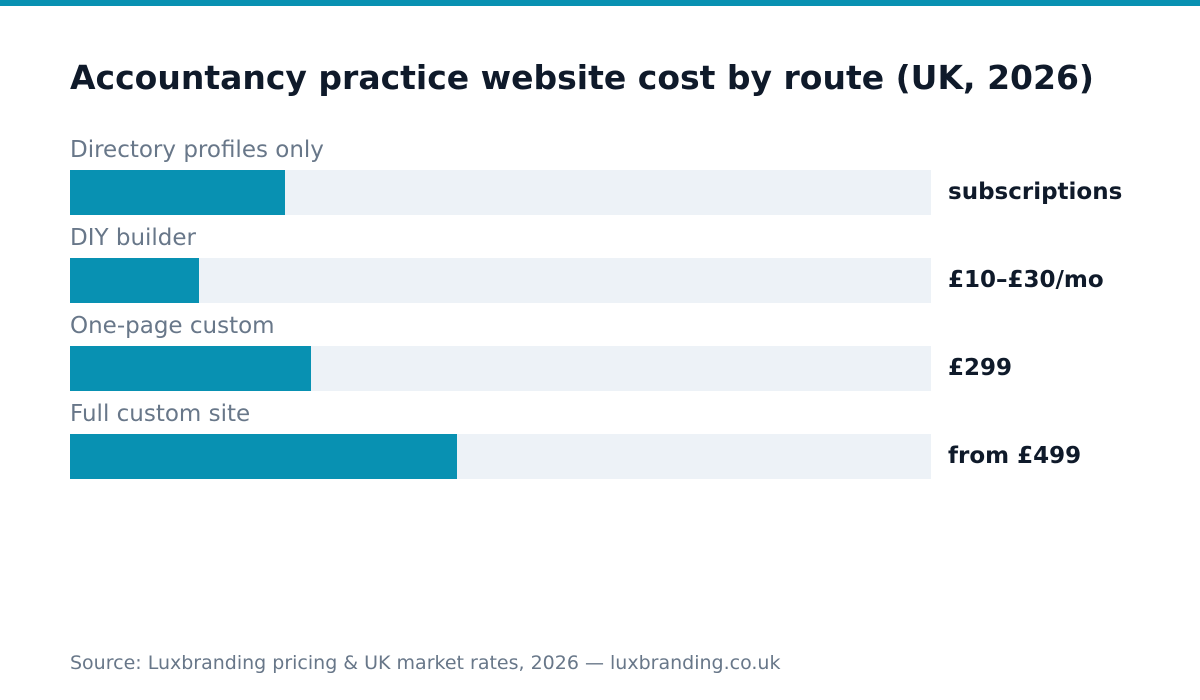 The height and width of the screenshot is (700, 1200). What do you see at coordinates (160, 414) in the screenshot?
I see `category-label: Full custom site` at bounding box center [160, 414].